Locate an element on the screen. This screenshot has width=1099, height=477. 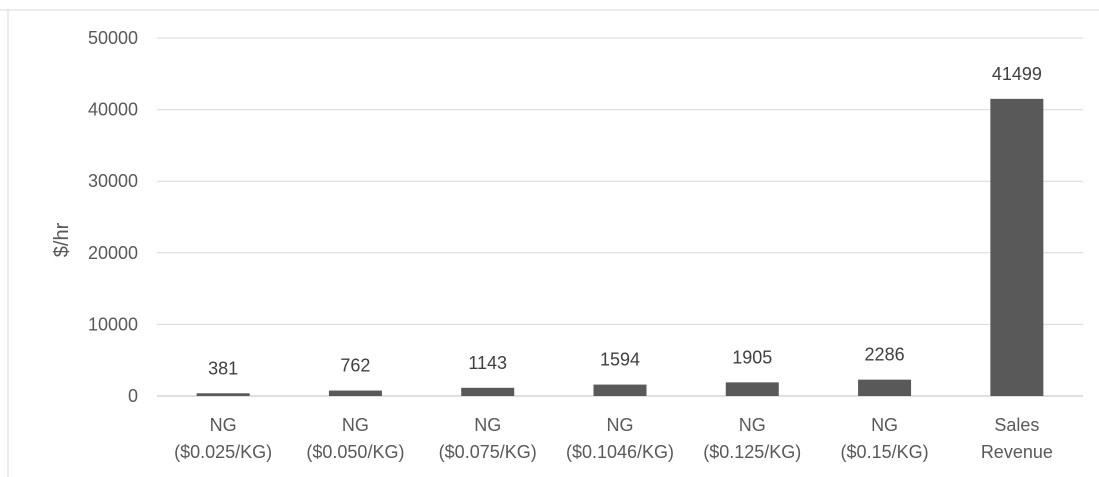
data-label: 1143 is located at coordinates (487, 363).